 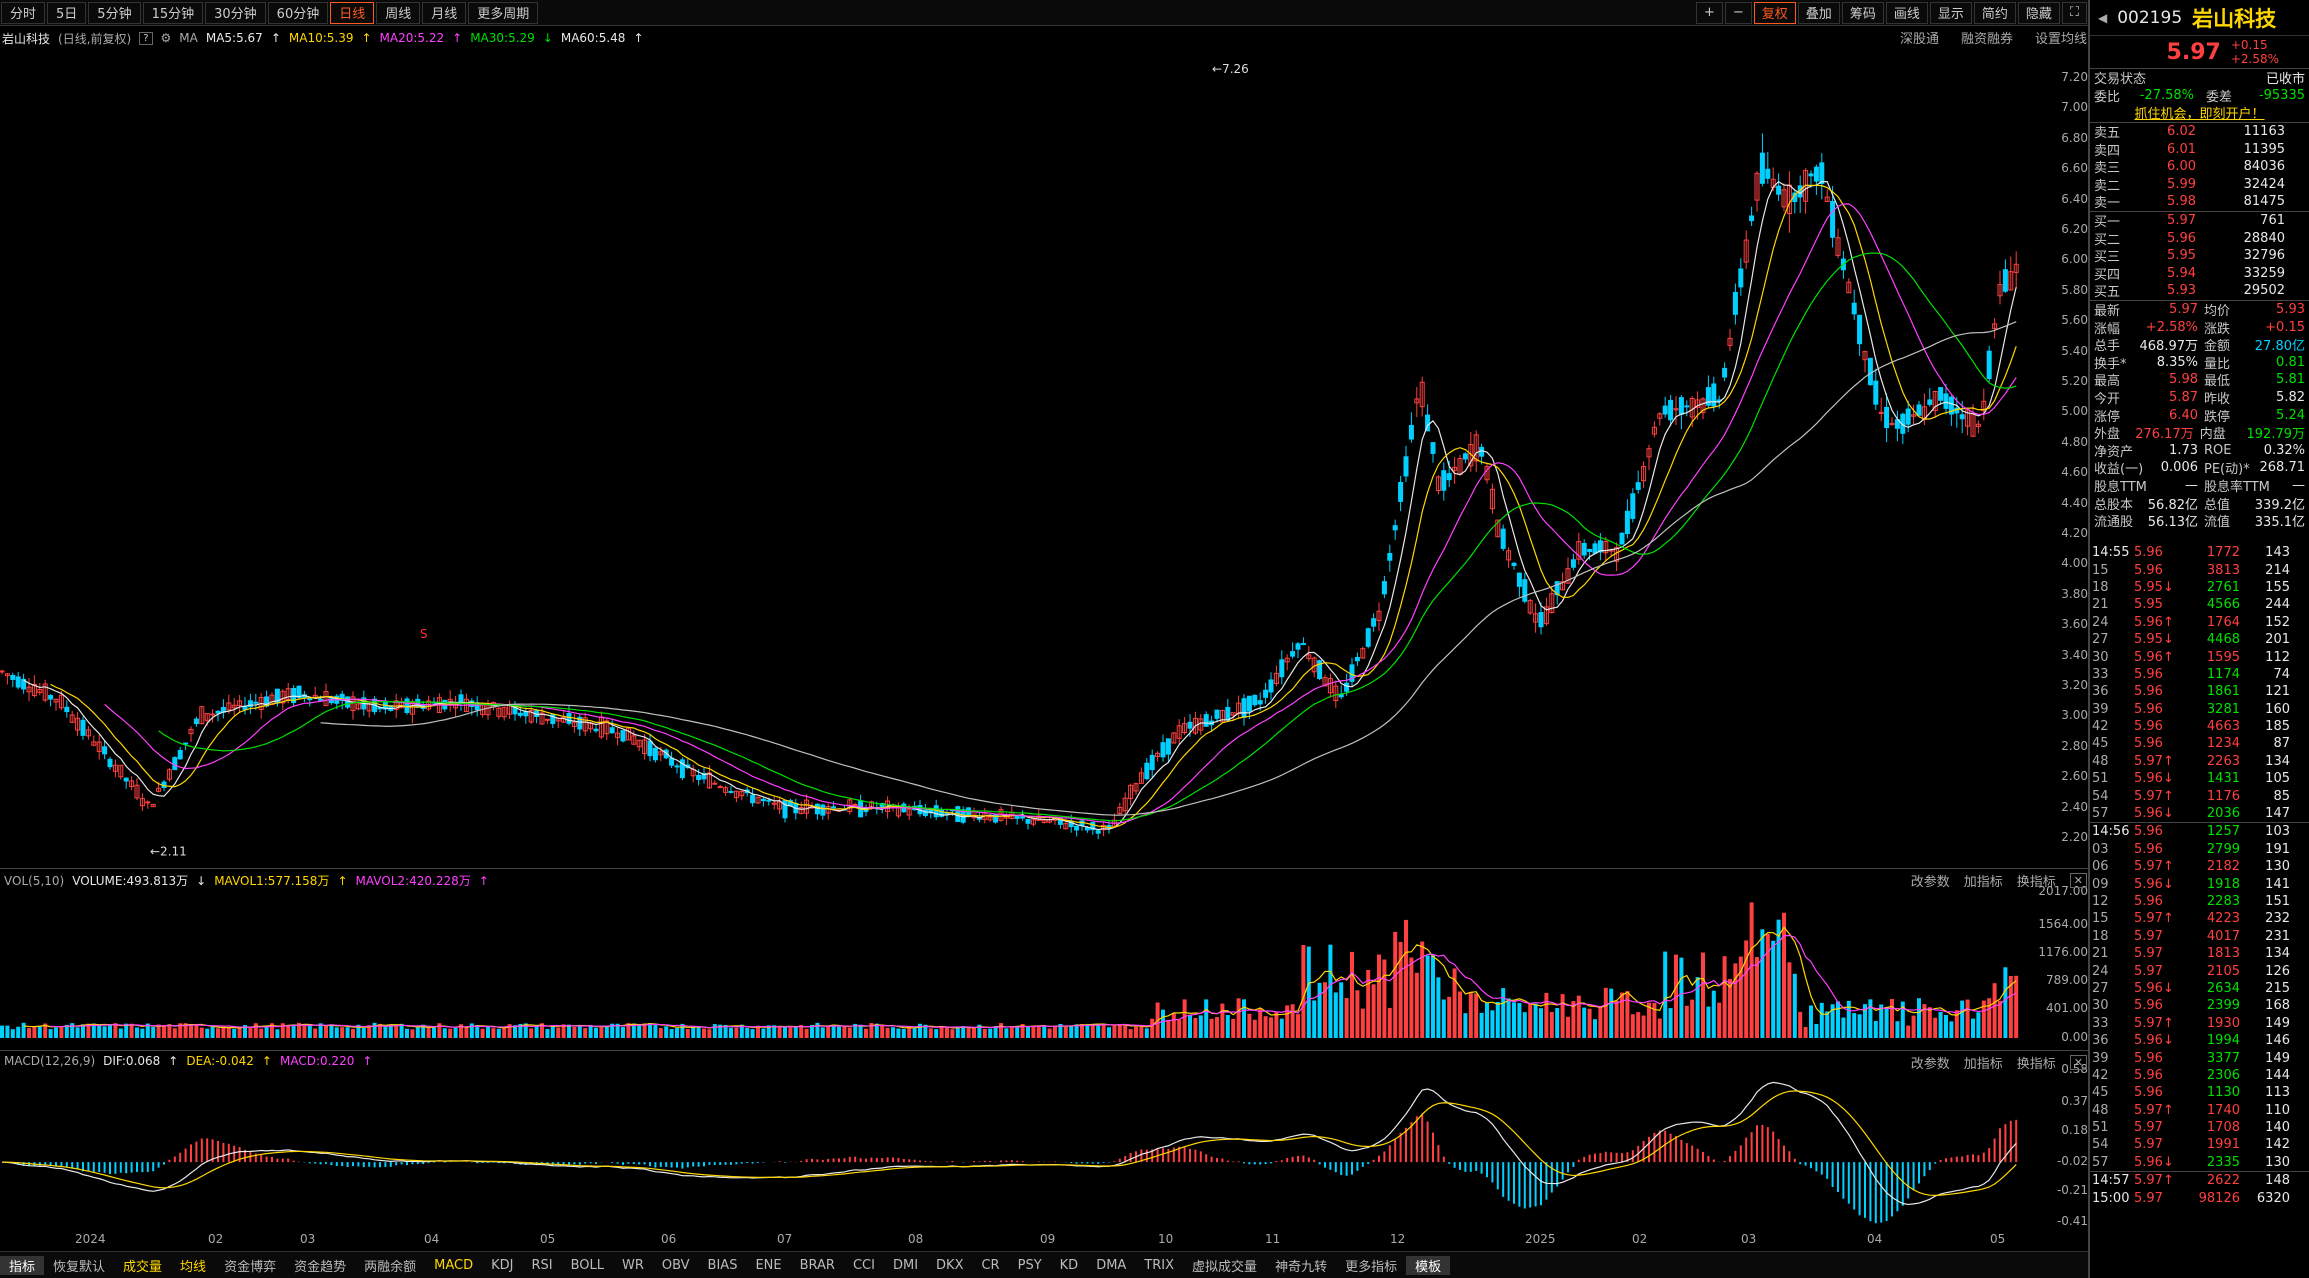 What do you see at coordinates (905, 1265) in the screenshot?
I see `indicator-tab-17: DMI` at bounding box center [905, 1265].